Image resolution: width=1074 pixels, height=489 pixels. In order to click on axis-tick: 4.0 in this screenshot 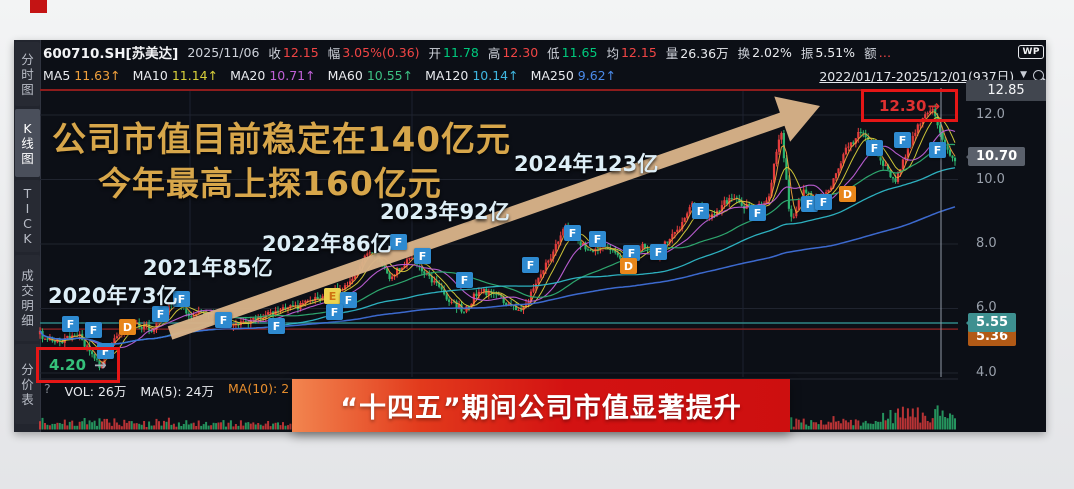, I will do `click(986, 372)`.